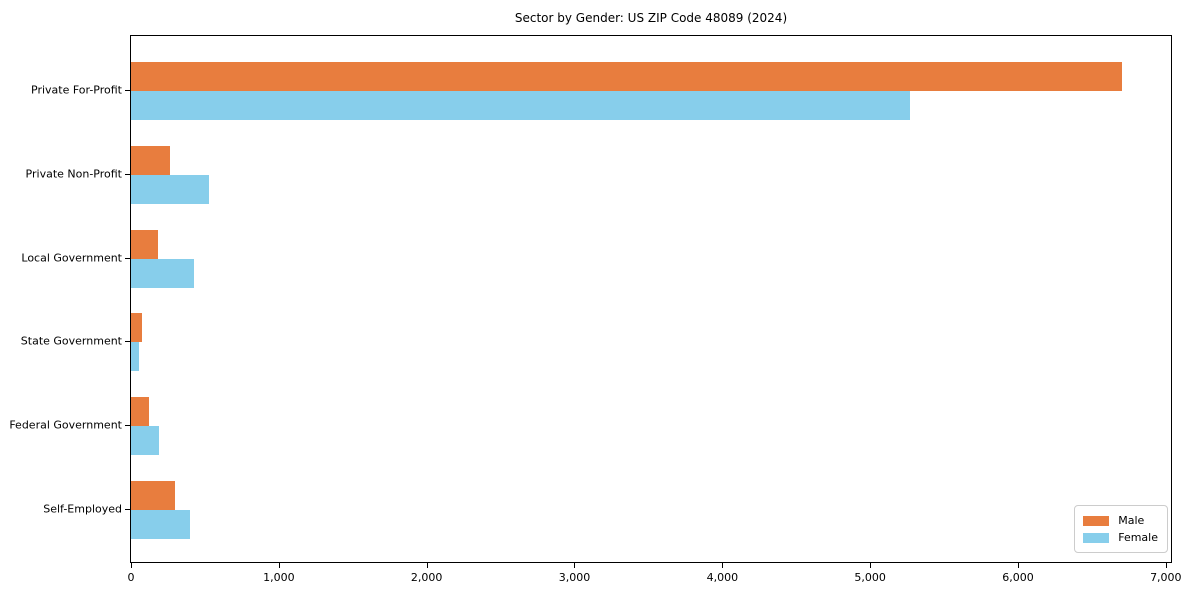  I want to click on legend-label: Male, so click(1131, 520).